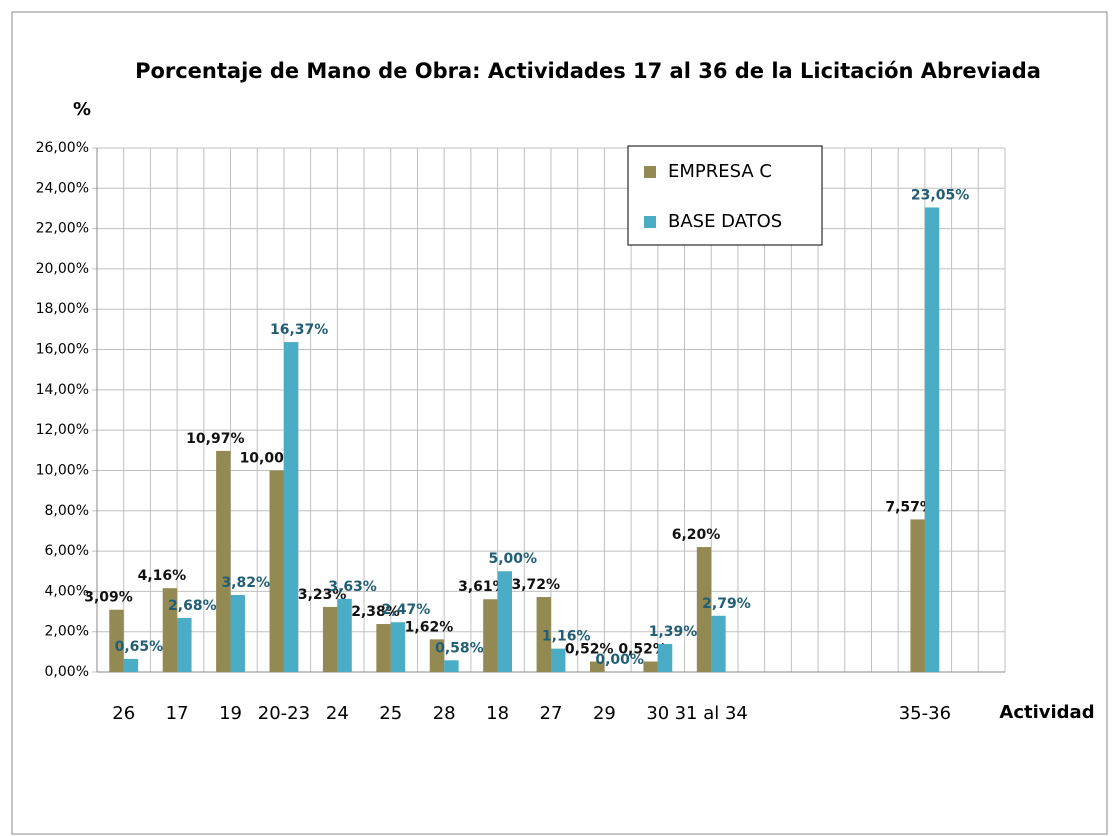  What do you see at coordinates (269, 458) in the screenshot?
I see `data-label: 10,00%` at bounding box center [269, 458].